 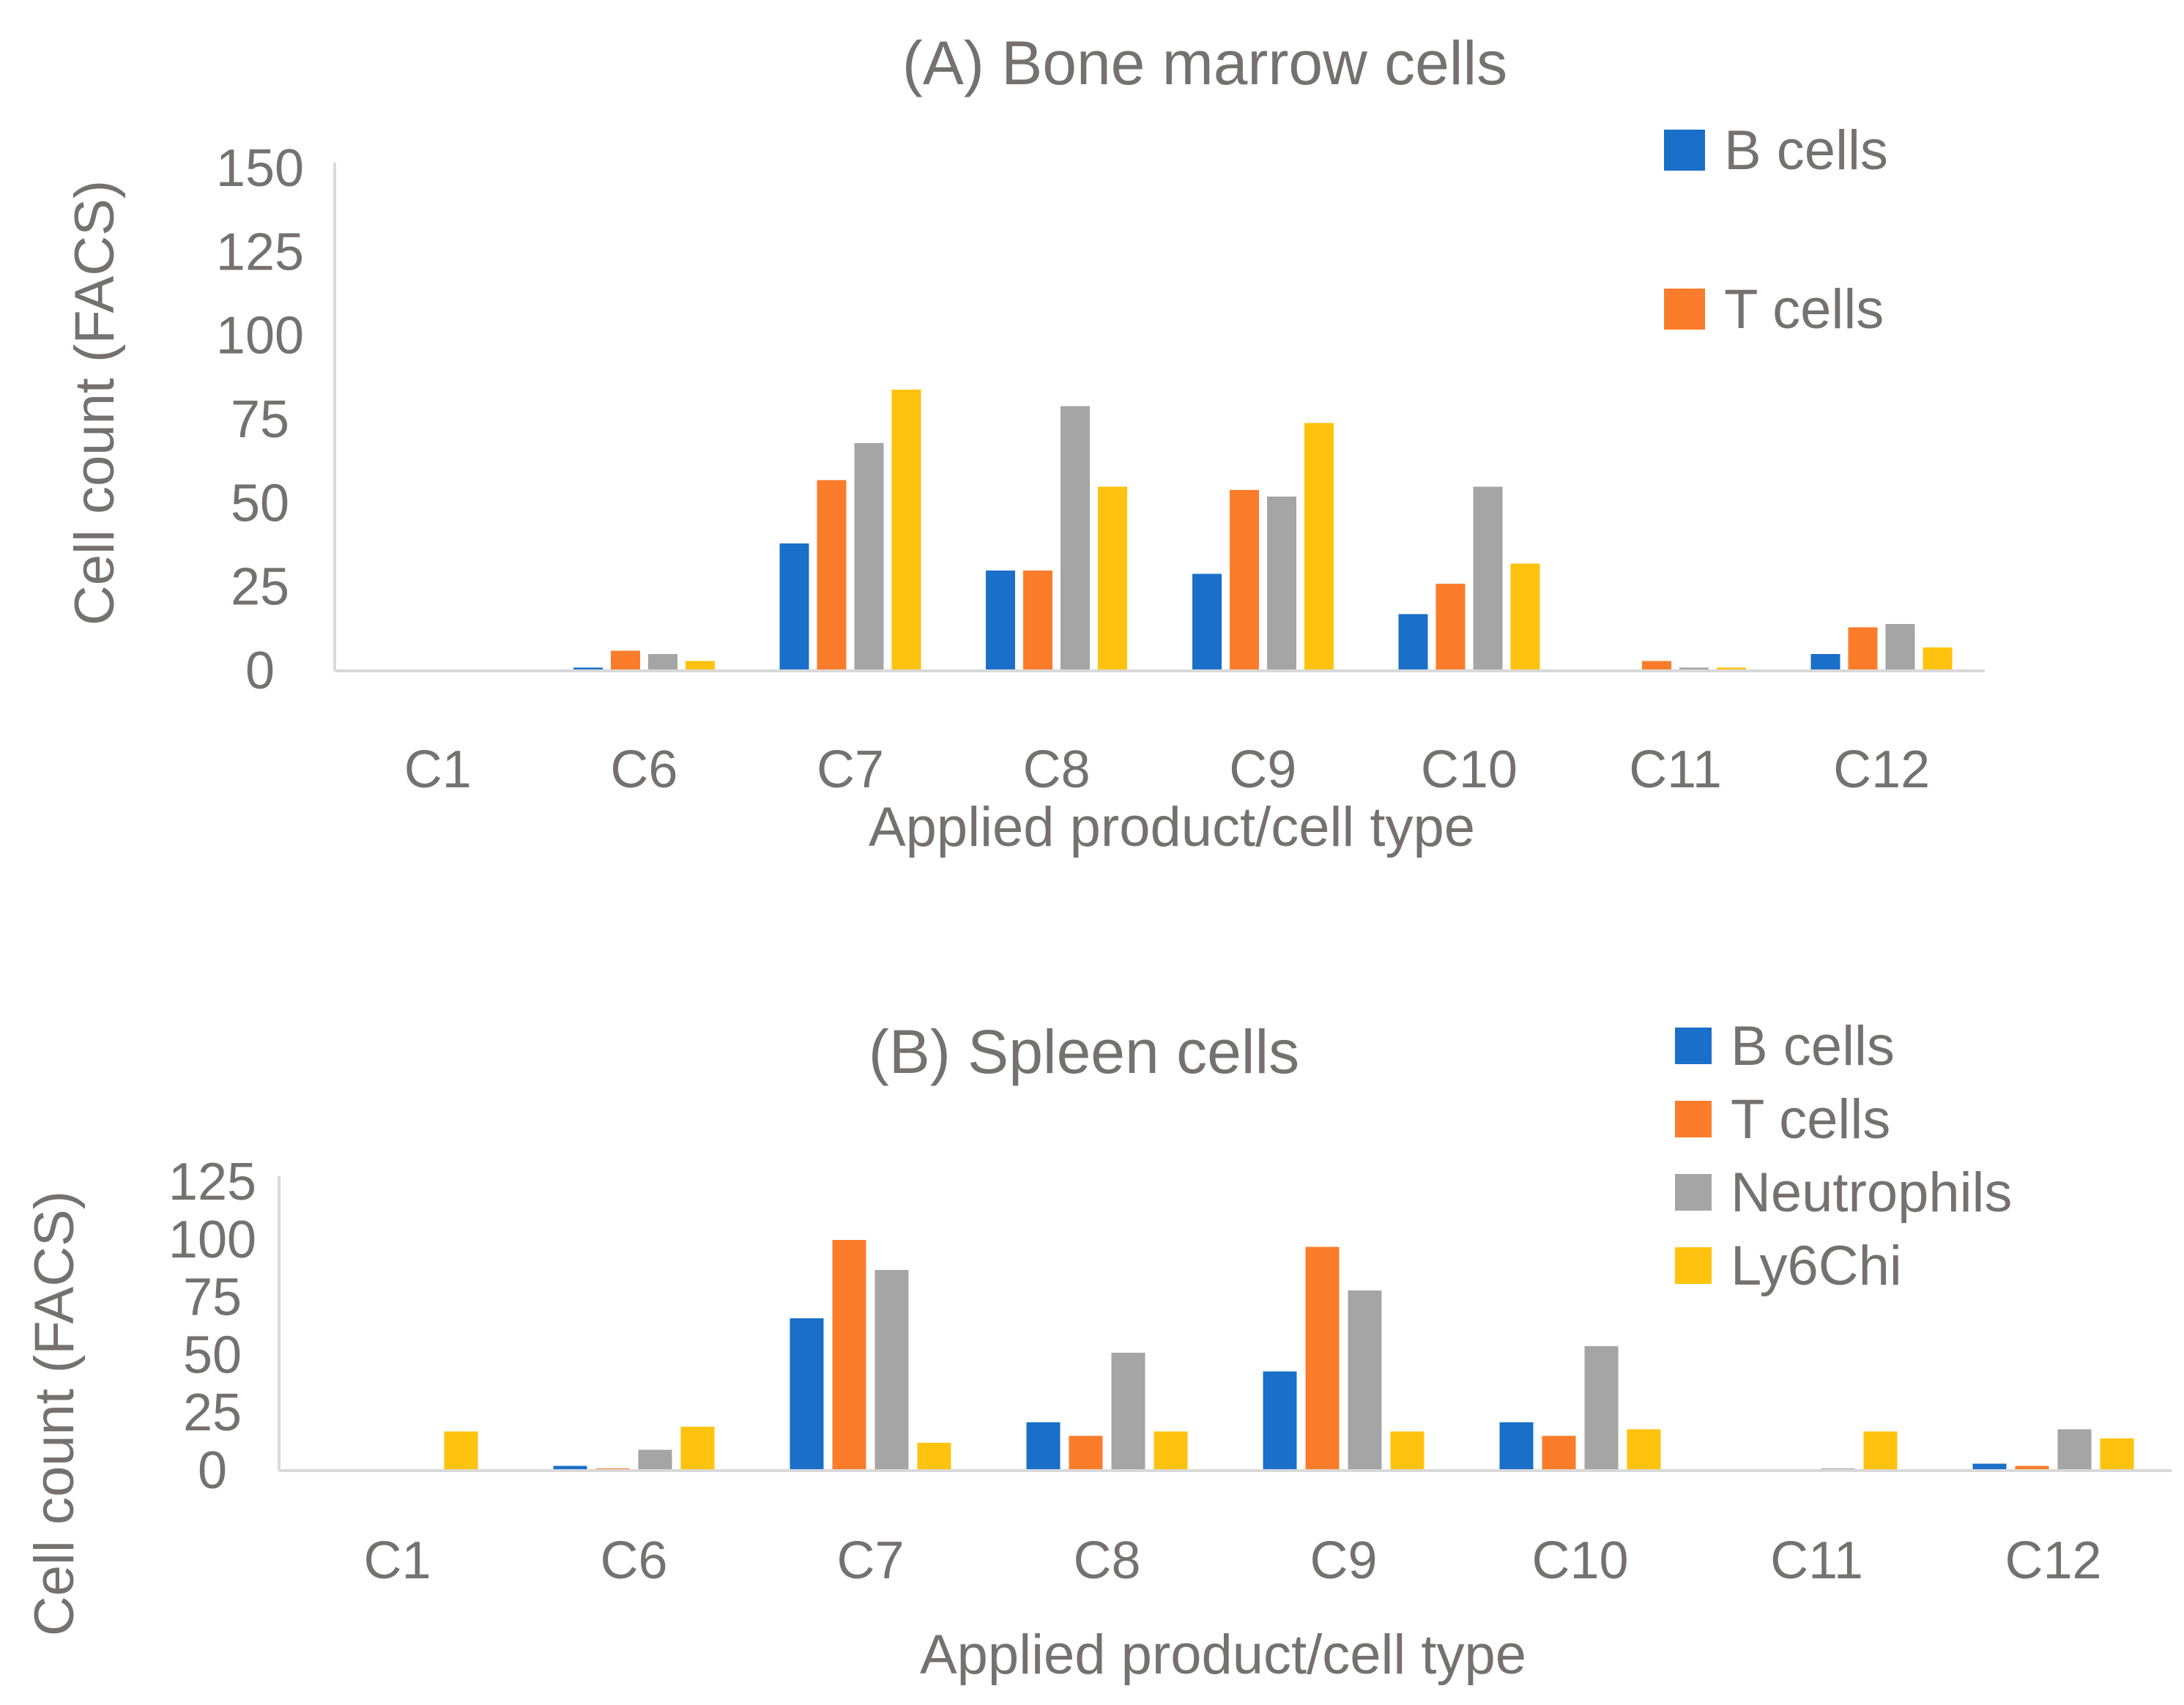 What do you see at coordinates (1657, 666) in the screenshot?
I see `bar-t-cells-c11` at bounding box center [1657, 666].